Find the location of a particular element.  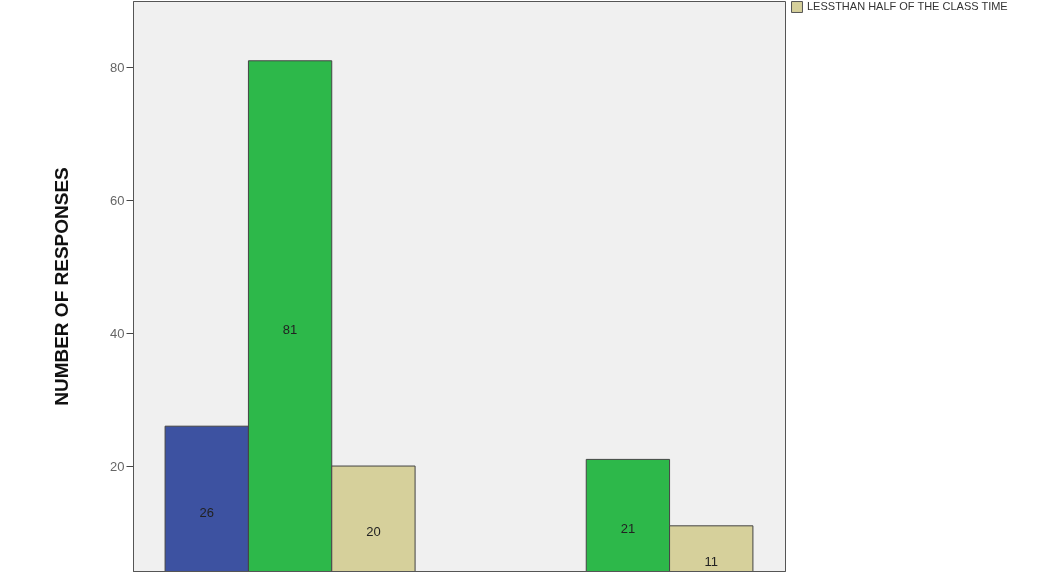

legend-label: LESSTHAN HALF OF THE CLASS TIME is located at coordinates (907, 6).